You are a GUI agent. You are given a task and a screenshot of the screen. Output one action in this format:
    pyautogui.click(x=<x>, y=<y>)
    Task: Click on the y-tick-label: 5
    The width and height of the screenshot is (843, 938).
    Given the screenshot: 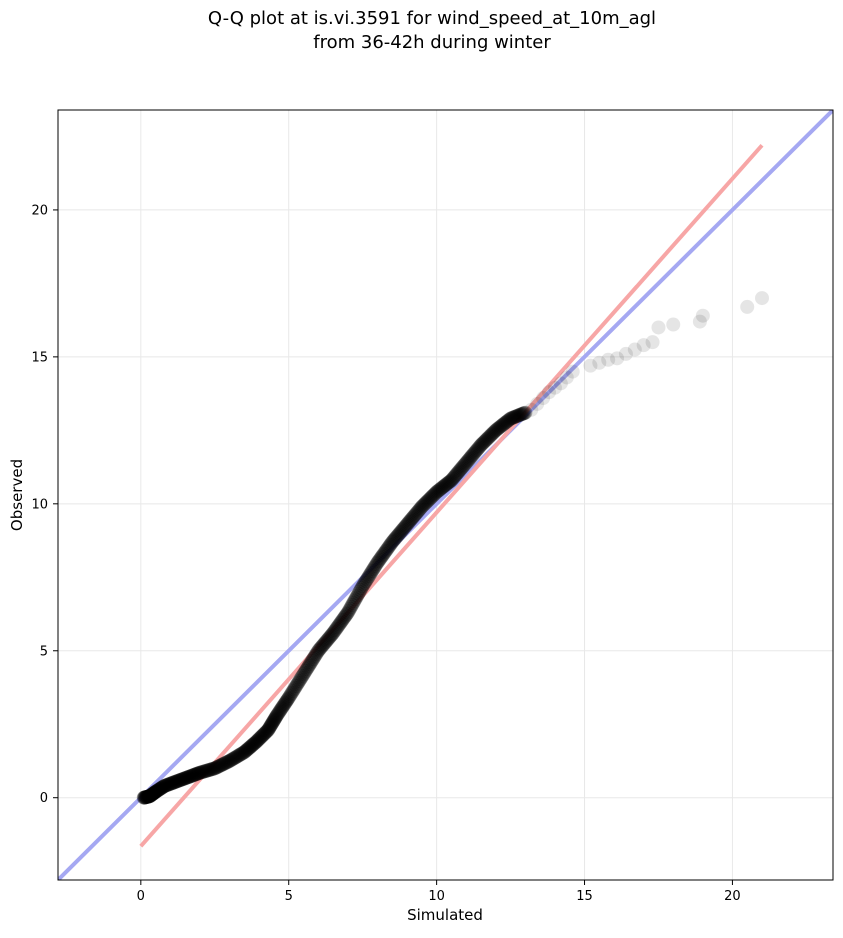 What is the action you would take?
    pyautogui.click(x=44, y=651)
    